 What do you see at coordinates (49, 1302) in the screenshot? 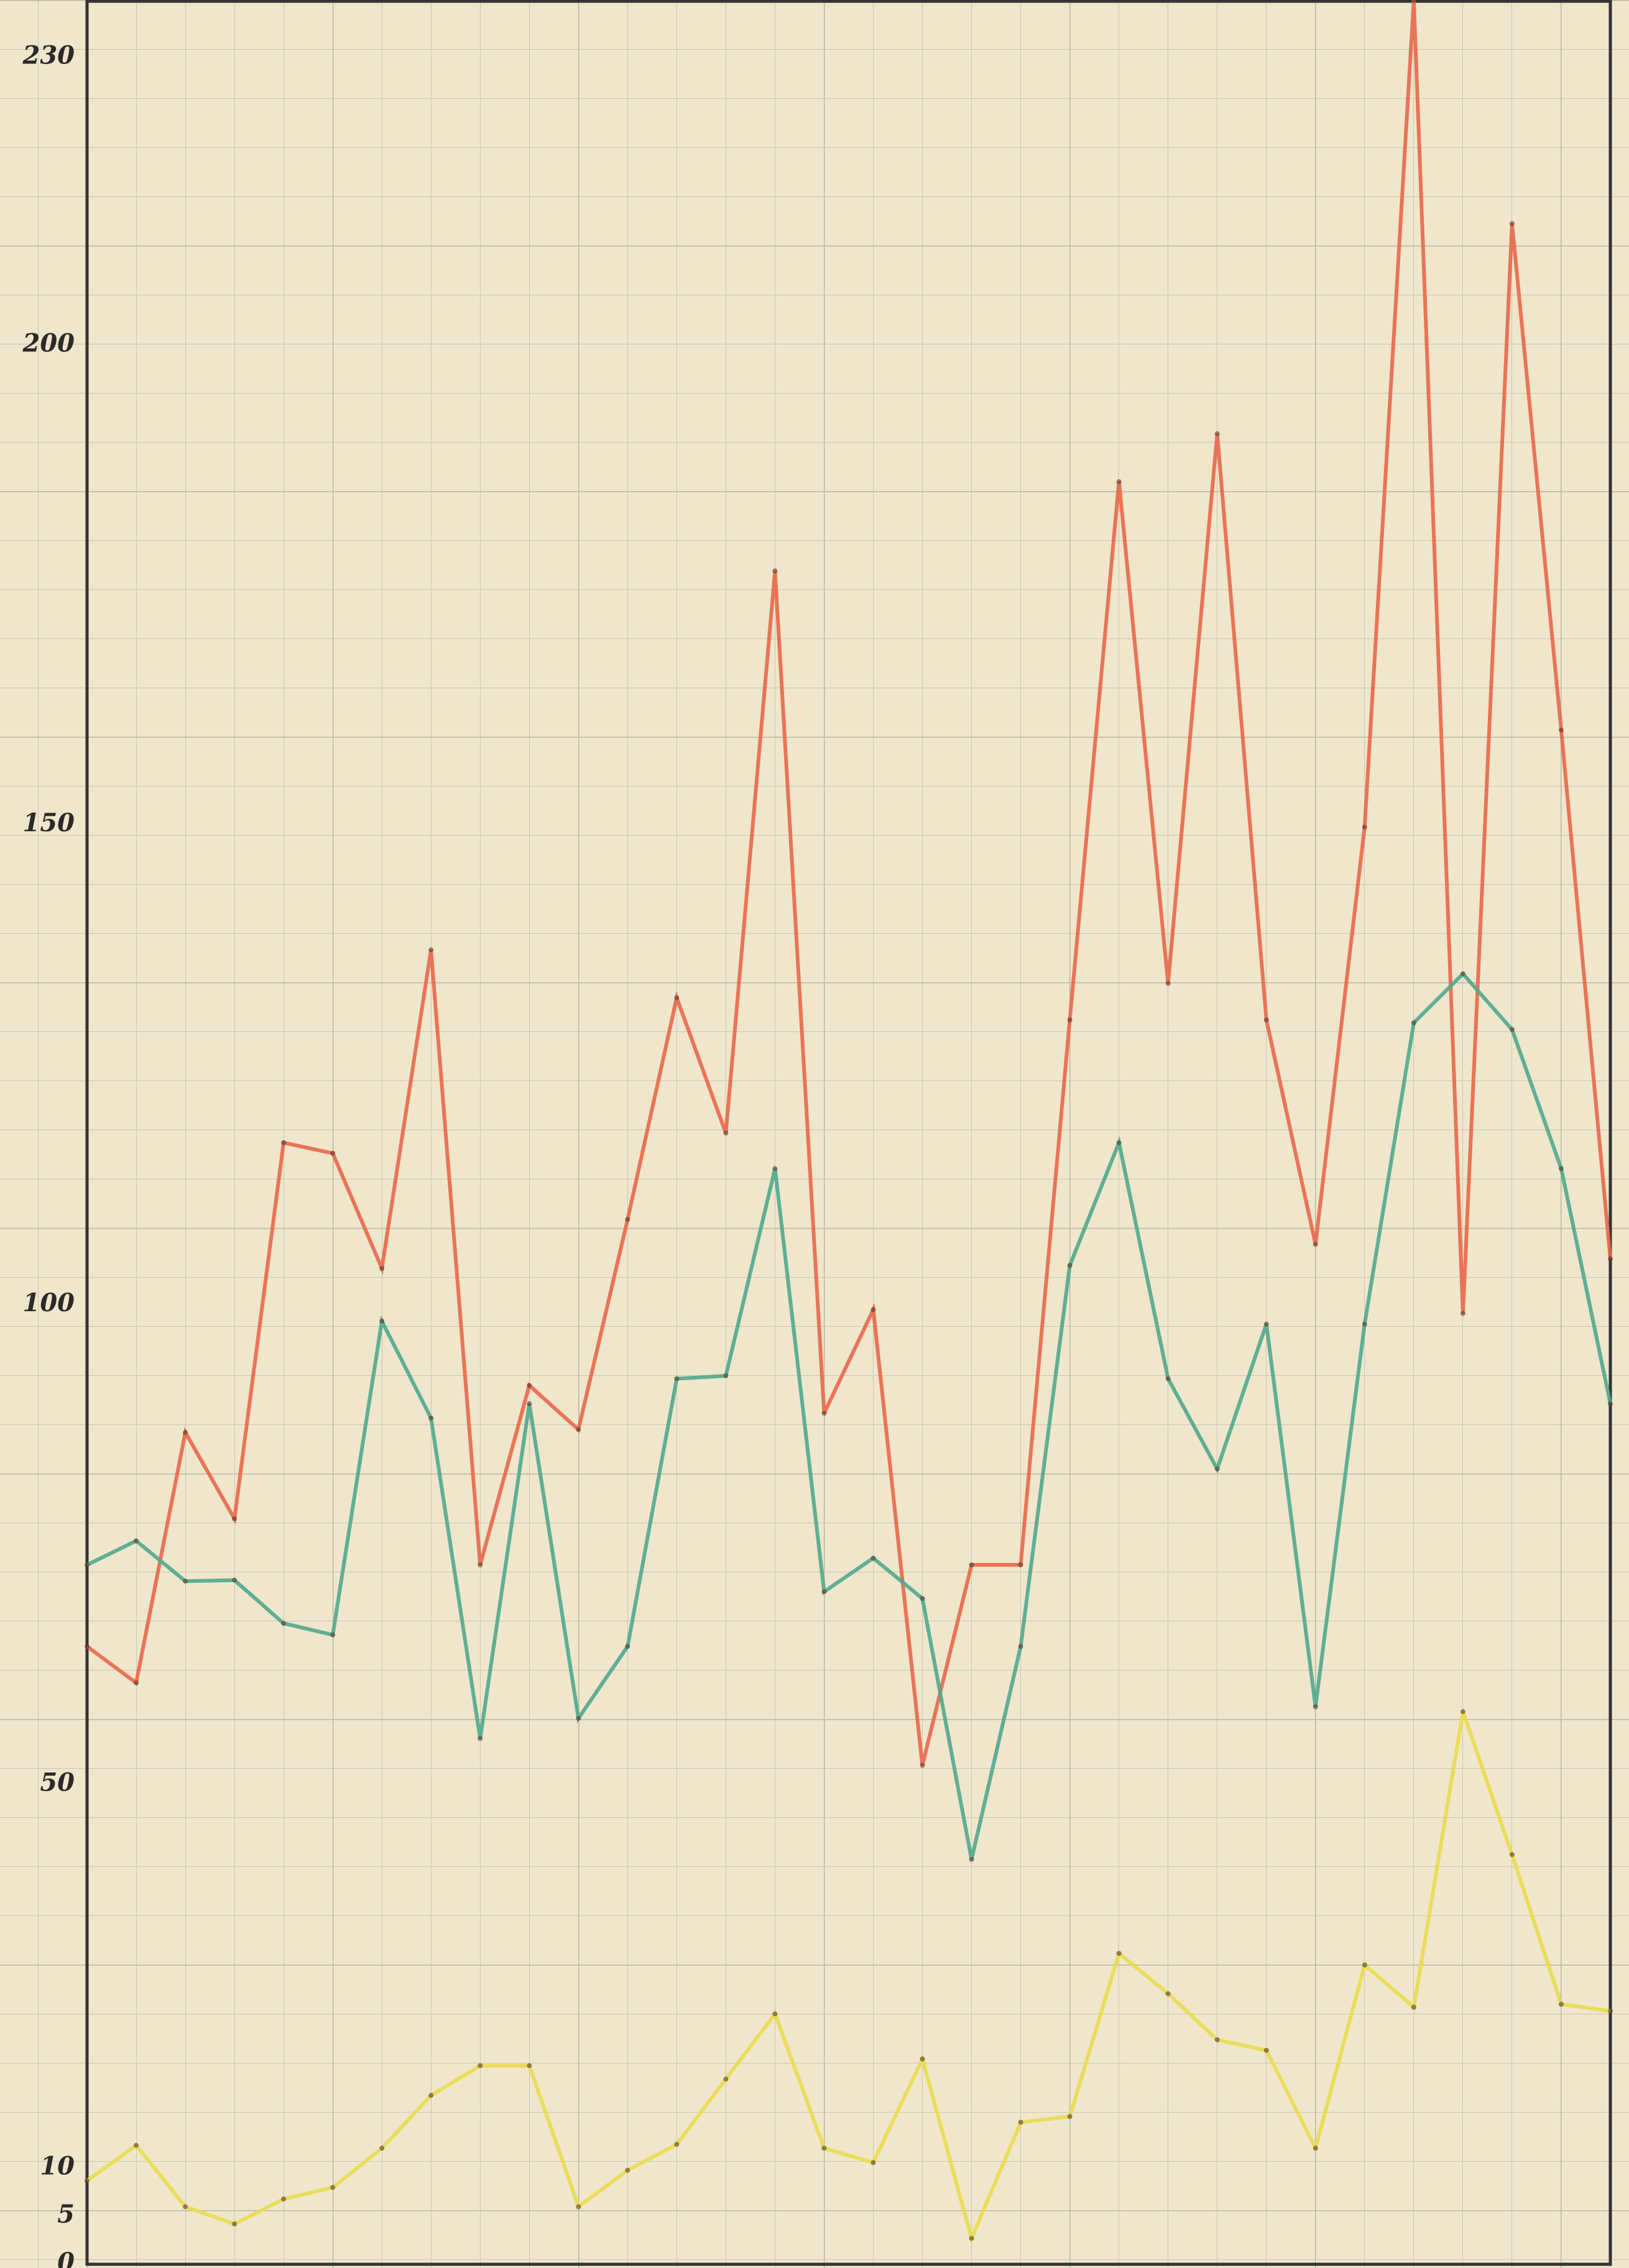
I see `y-tick-label: 100` at bounding box center [49, 1302].